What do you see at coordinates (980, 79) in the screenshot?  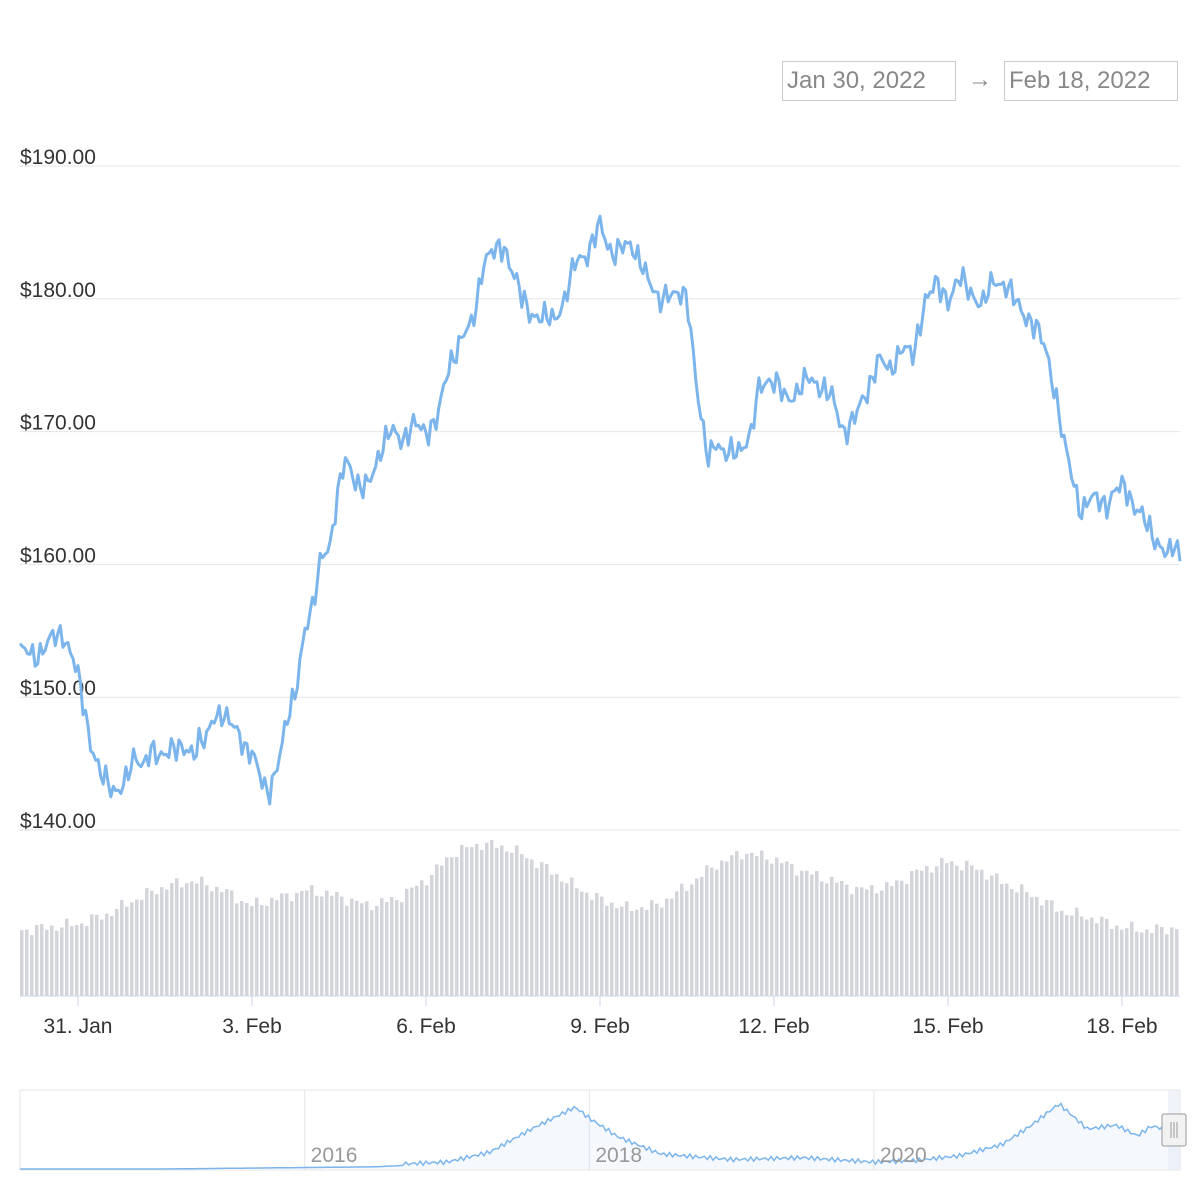 I see `range-arrow-icon: →` at bounding box center [980, 79].